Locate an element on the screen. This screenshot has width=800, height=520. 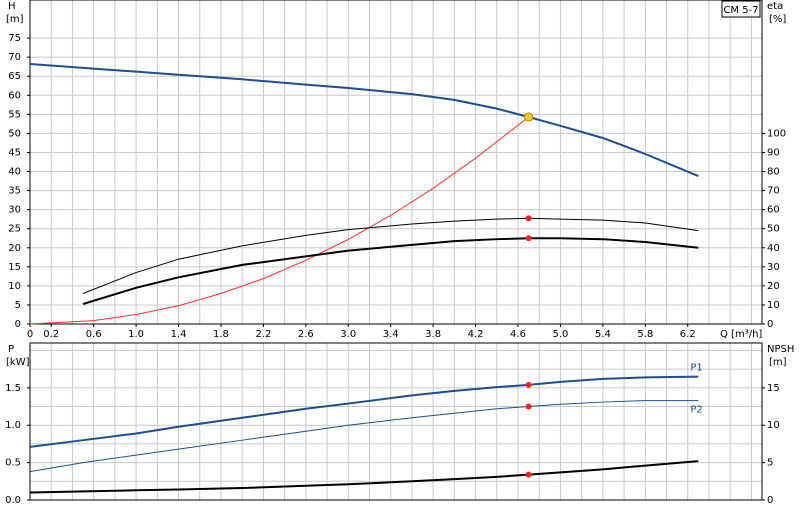
y2-tick-label: 20 is located at coordinates (773, 286).